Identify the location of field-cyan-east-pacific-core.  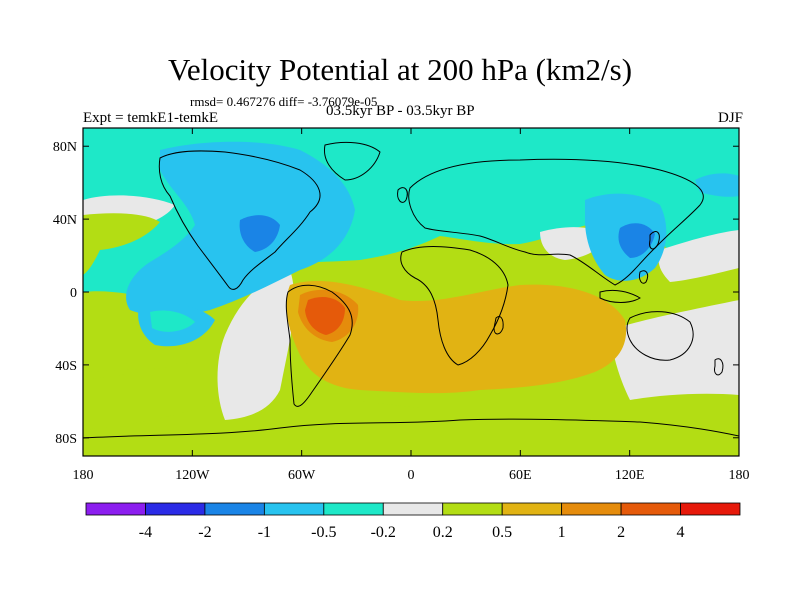
(172, 321).